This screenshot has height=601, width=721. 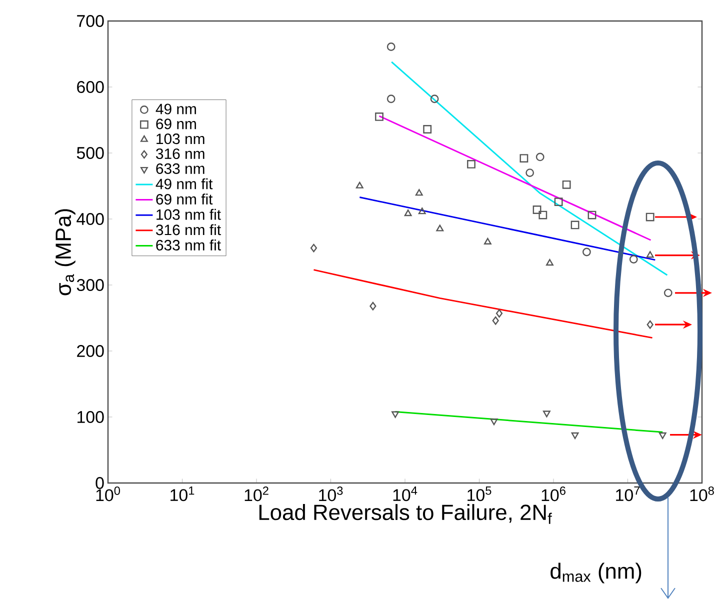 What do you see at coordinates (184, 199) in the screenshot?
I see `legend-label: 69 nm fit` at bounding box center [184, 199].